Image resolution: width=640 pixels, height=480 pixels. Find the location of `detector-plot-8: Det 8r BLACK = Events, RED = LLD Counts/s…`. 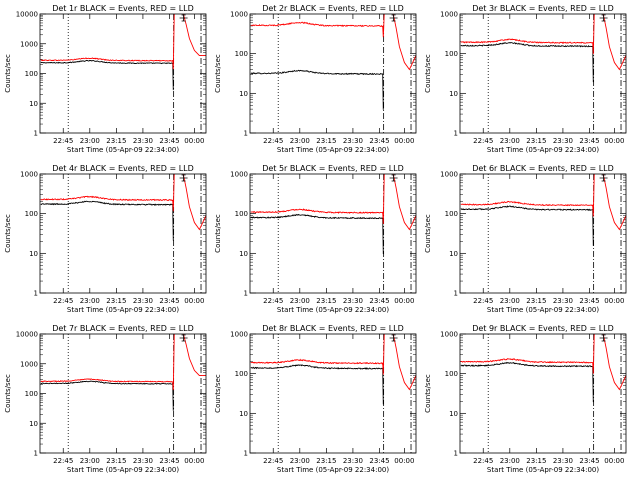

detector-plot-8: Det 8r BLACK = Events, RED = LLD Counts/s… is located at coordinates (315, 399).